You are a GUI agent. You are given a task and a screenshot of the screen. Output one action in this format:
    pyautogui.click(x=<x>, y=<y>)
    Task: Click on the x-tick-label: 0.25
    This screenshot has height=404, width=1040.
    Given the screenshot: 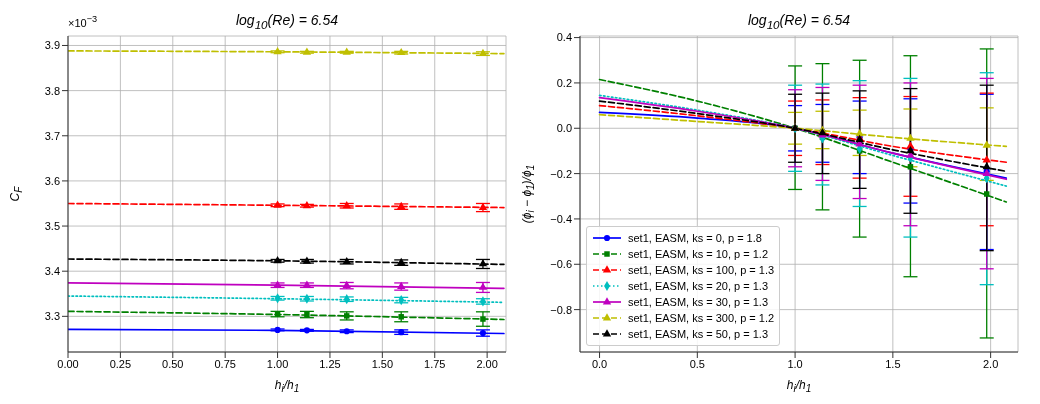 What is the action you would take?
    pyautogui.click(x=120, y=363)
    